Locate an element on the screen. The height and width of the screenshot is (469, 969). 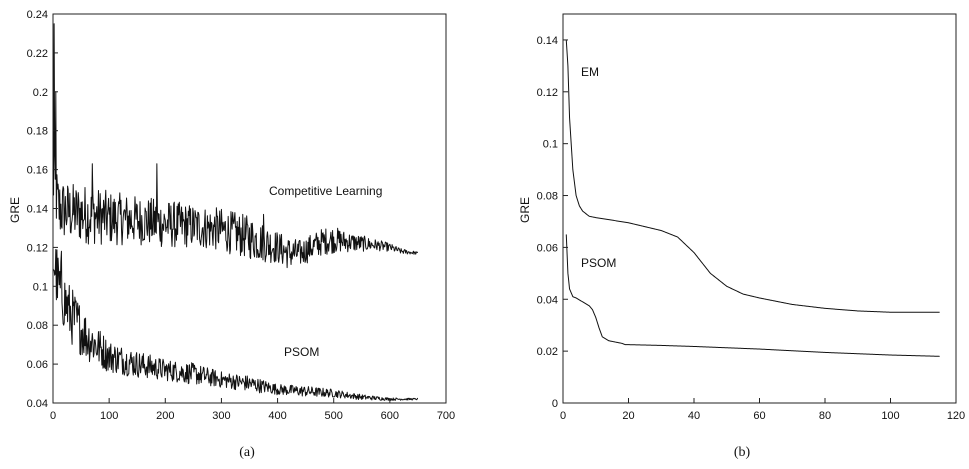
y-tick-label: 0.22 is located at coordinates (37, 54).